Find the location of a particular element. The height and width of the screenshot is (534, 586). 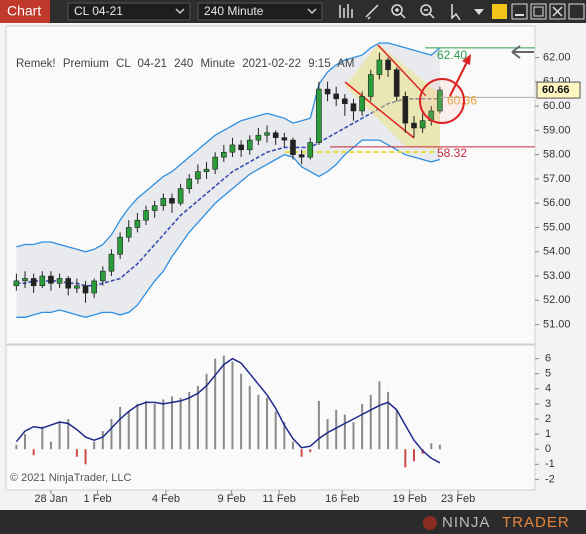

close-button is located at coordinates (557, 11).